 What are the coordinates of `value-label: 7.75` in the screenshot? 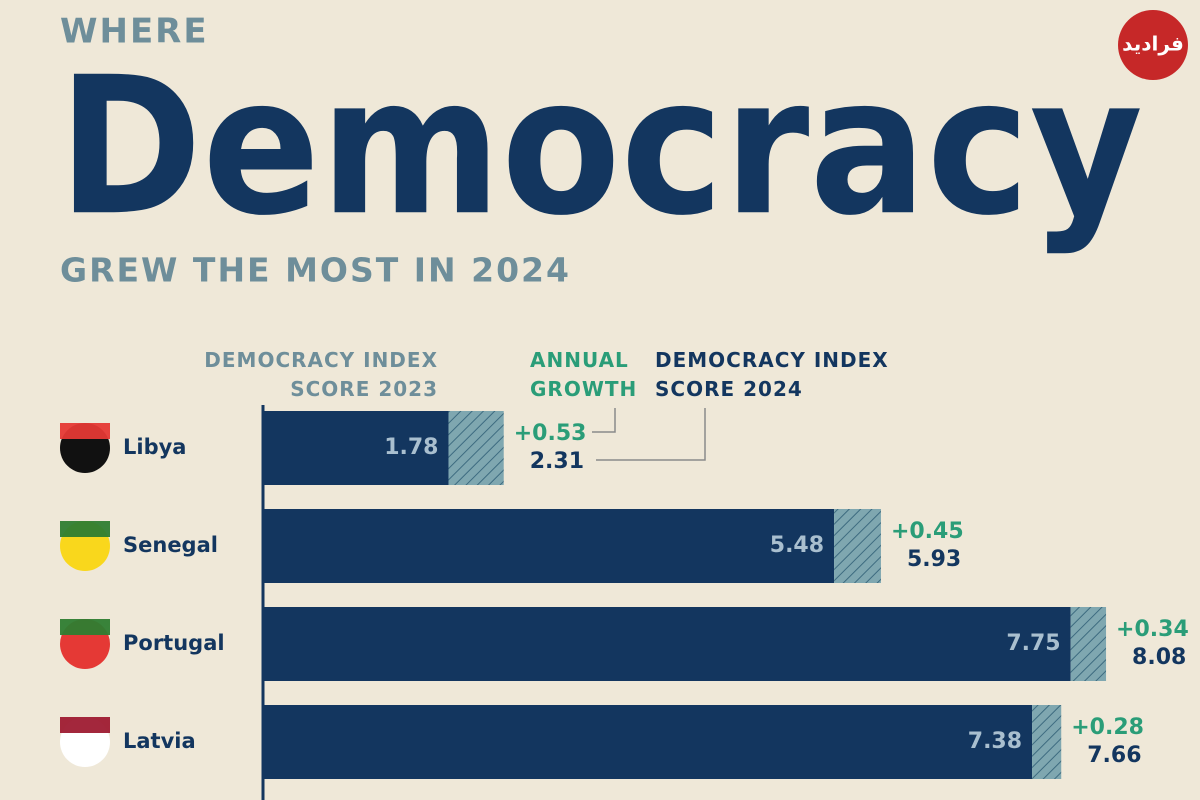 It's located at (1033, 643).